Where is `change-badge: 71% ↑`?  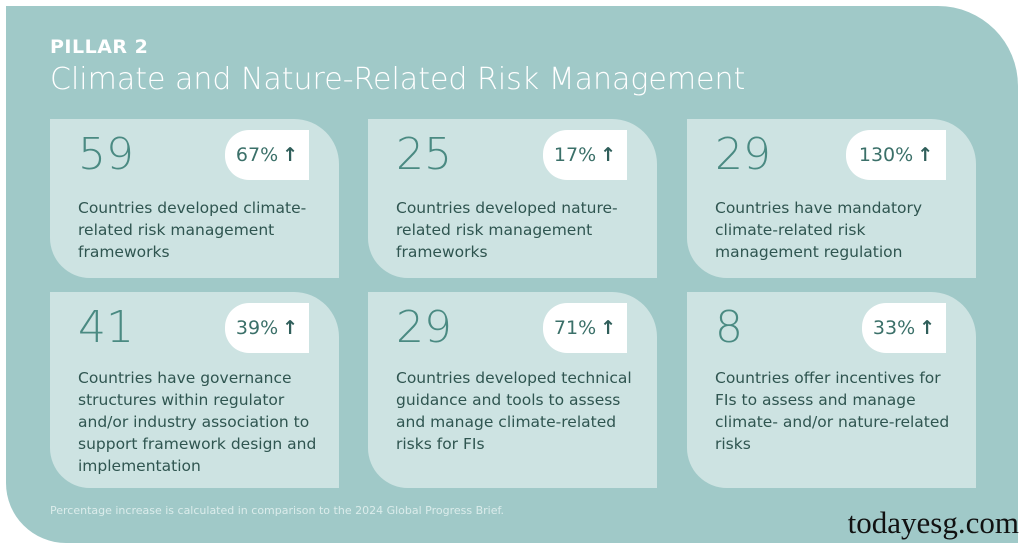
change-badge: 71% ↑ is located at coordinates (585, 328).